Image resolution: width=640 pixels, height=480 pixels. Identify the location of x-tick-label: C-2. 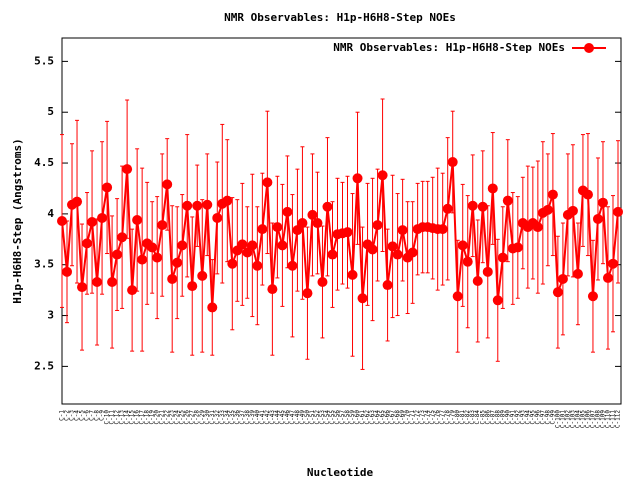
(67, 415).